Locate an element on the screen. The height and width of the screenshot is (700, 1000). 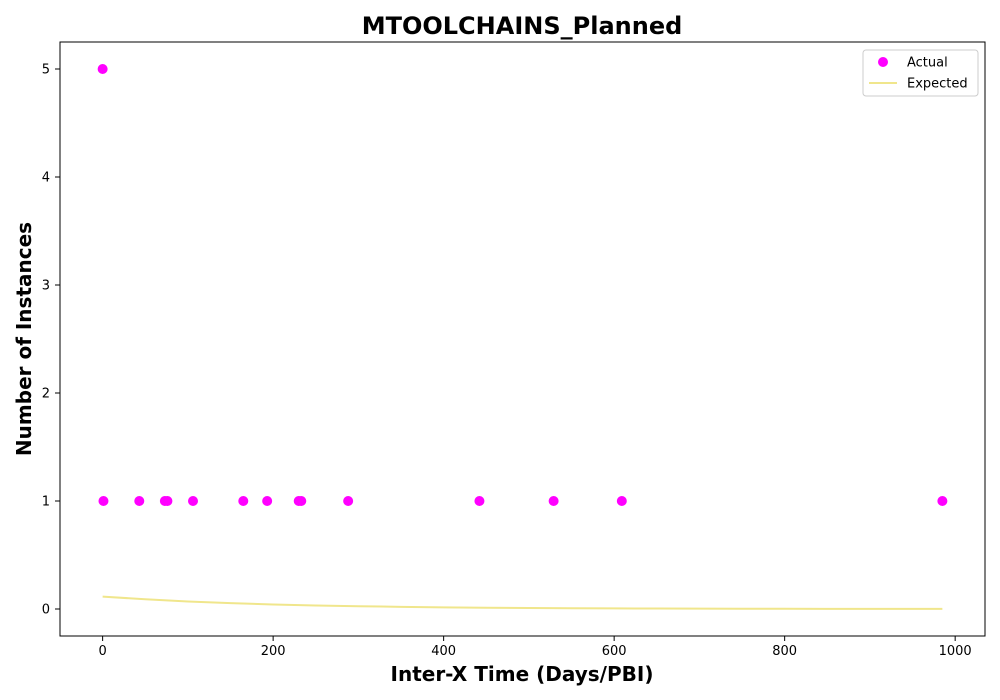
legend-box is located at coordinates (920, 73).